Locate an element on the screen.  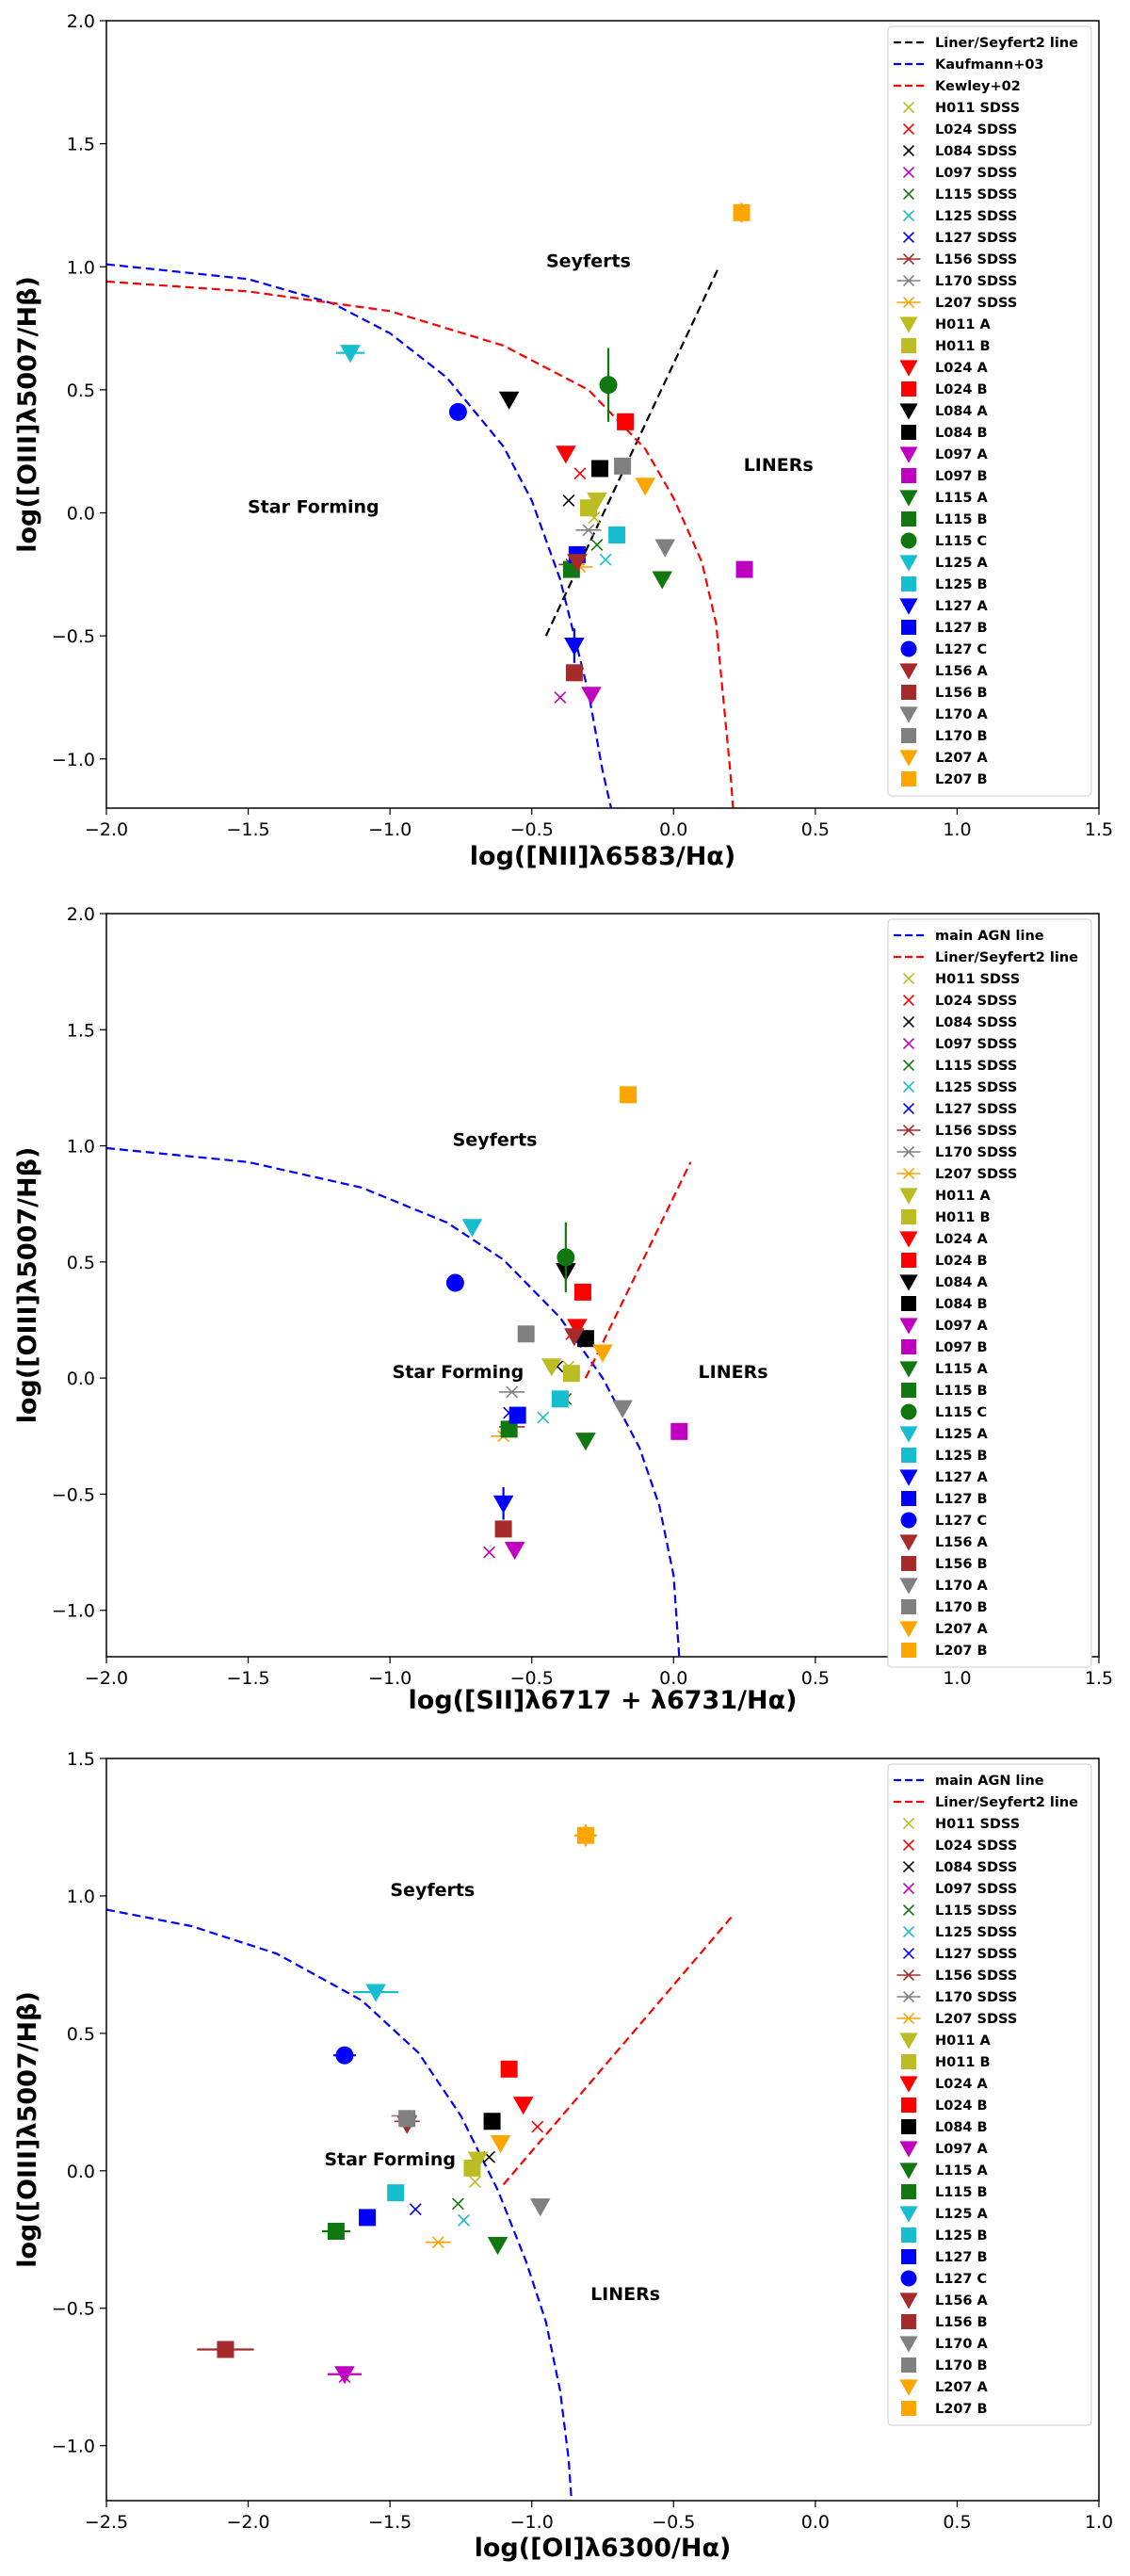
y-axis-title: log([OIII]λ5007/Hβ) is located at coordinates (28, 414).